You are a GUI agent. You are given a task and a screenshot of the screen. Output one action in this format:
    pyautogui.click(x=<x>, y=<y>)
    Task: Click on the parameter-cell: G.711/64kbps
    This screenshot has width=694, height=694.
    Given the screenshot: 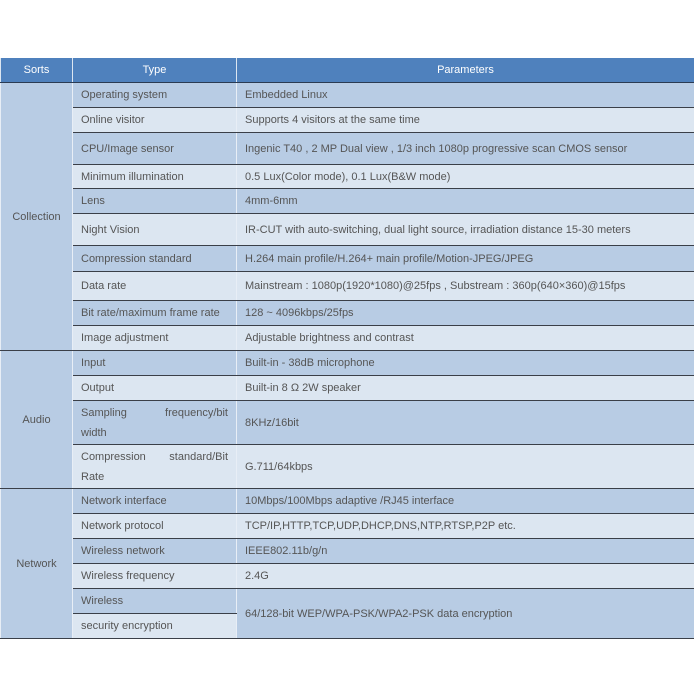 What is the action you would take?
    pyautogui.click(x=465, y=466)
    